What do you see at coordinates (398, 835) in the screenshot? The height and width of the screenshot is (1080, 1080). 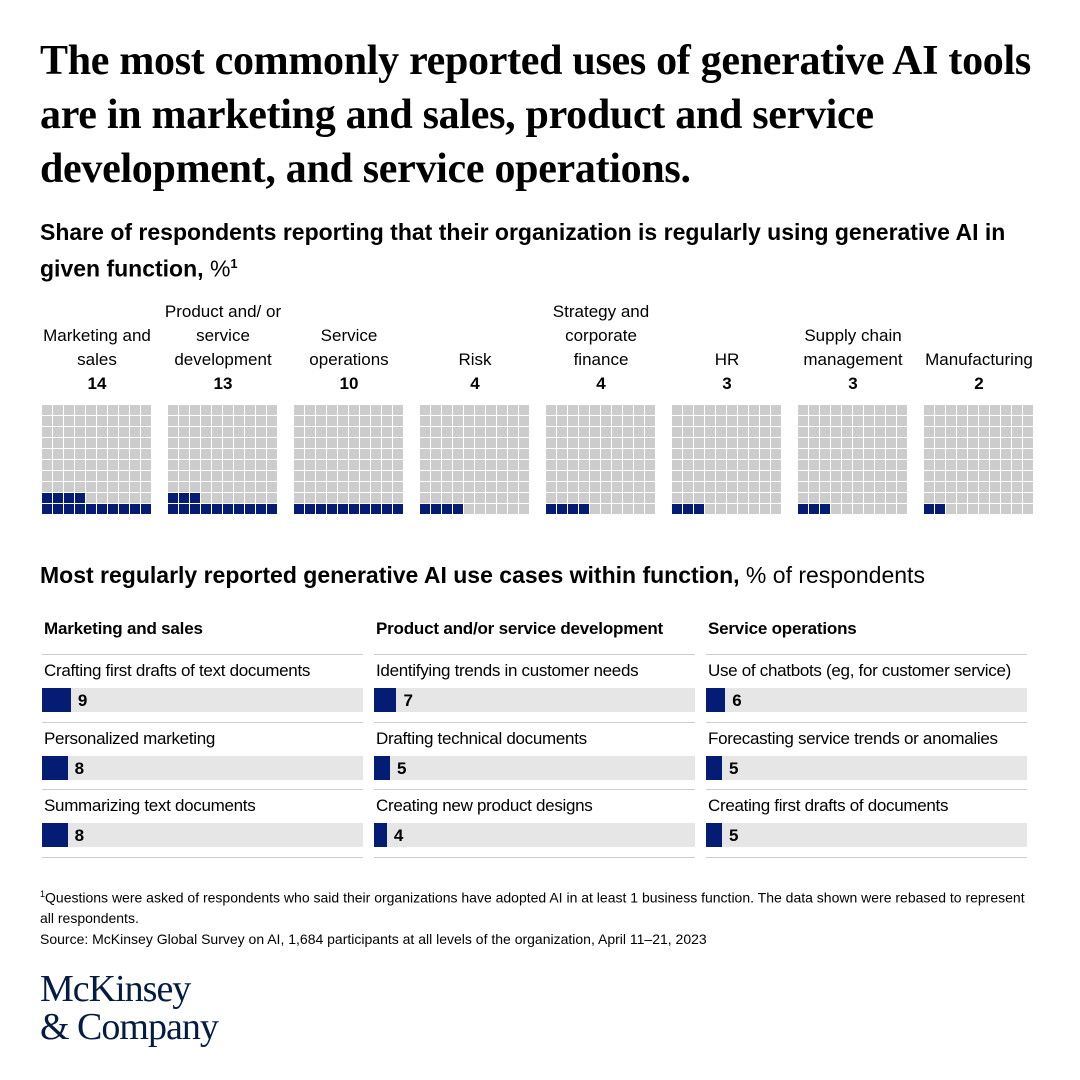 I see `bar-value: 4` at bounding box center [398, 835].